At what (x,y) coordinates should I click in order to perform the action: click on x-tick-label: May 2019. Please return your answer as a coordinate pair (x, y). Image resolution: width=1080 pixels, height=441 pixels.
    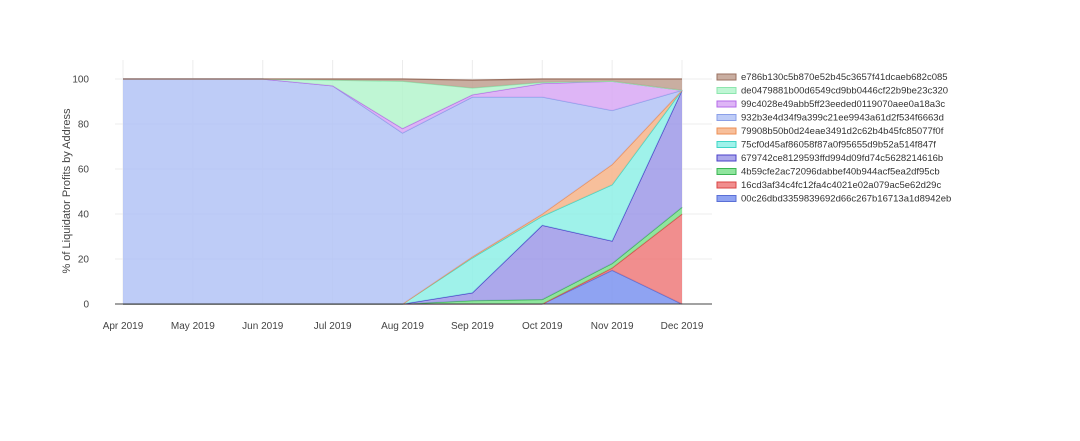
    Looking at the image, I should click on (193, 326).